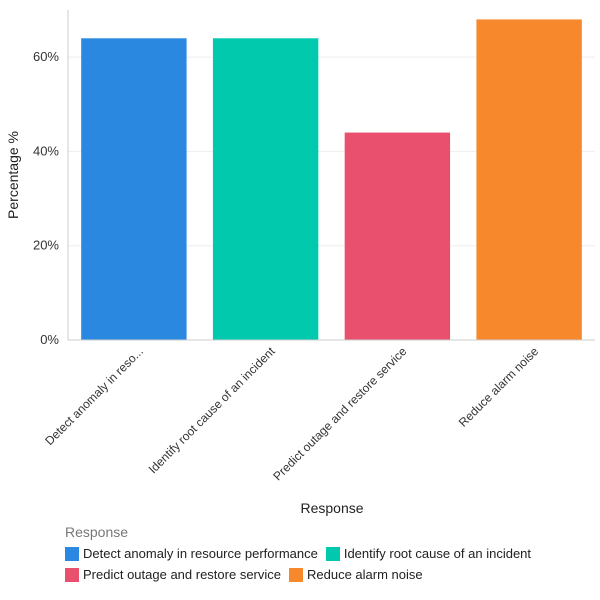  Describe the element at coordinates (46, 56) in the screenshot. I see `y-tick-label: 60%` at that location.